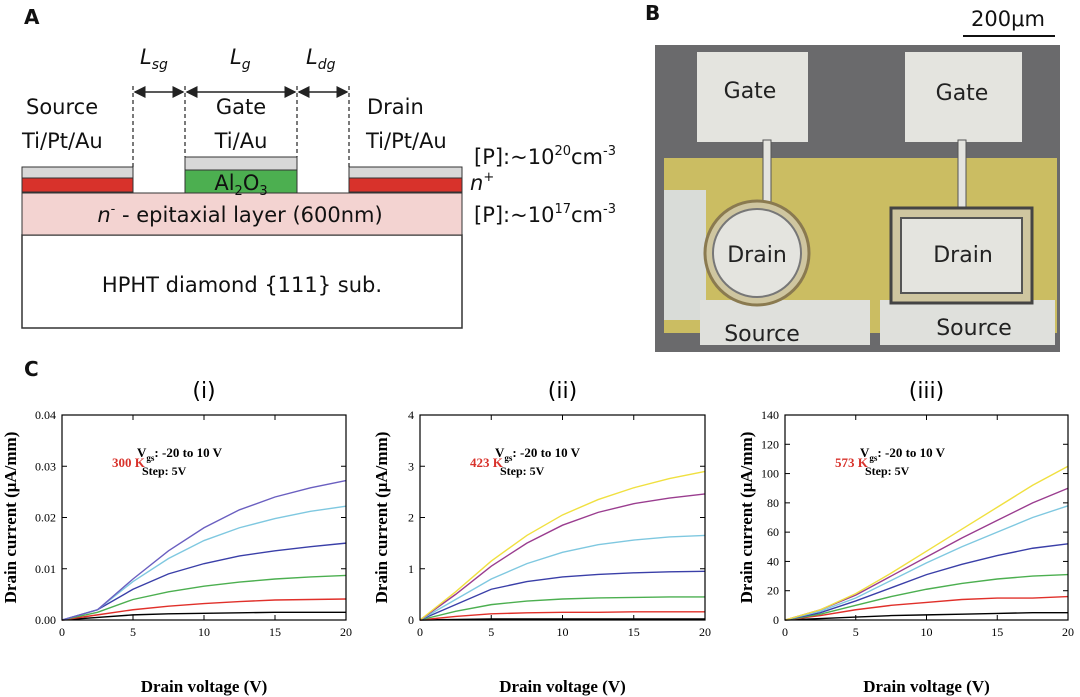 The width and height of the screenshot is (1080, 697). I want to click on source-metal: Ti/Pt/Au, so click(62, 141).